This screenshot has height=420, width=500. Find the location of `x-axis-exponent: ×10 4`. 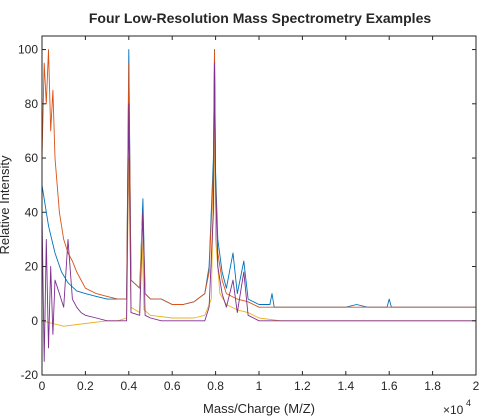

x-axis-exponent: ×10 4 is located at coordinates (457, 407).